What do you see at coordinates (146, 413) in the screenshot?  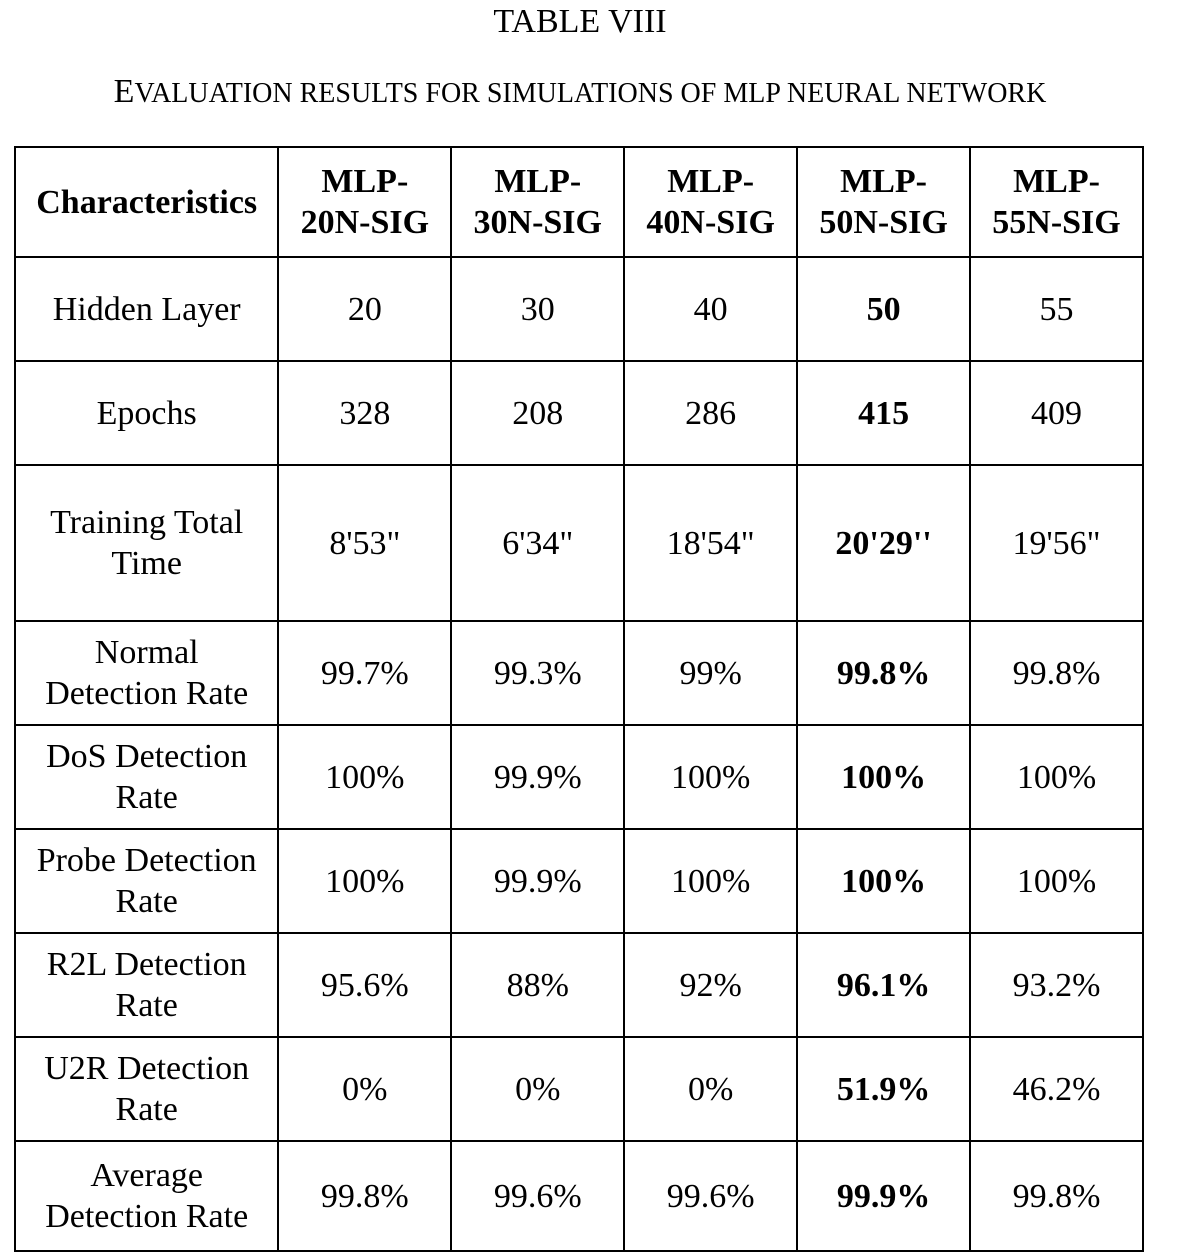 I see `row-label: Epochs` at bounding box center [146, 413].